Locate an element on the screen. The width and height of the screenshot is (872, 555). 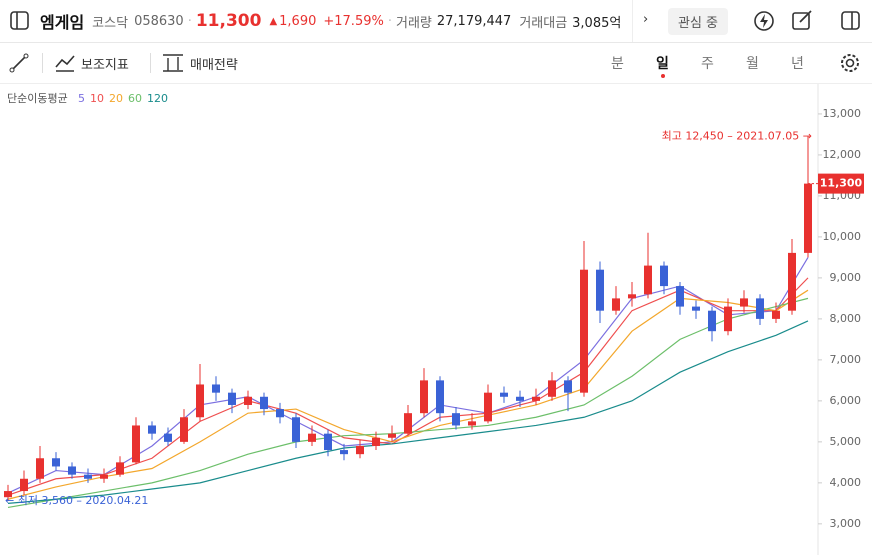
ma-legend-entry: 60 is located at coordinates (135, 98).